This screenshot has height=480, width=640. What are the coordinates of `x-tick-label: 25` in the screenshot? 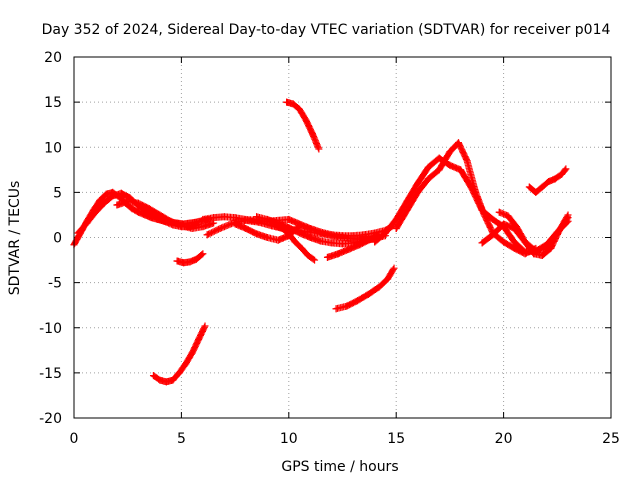 It's located at (611, 439).